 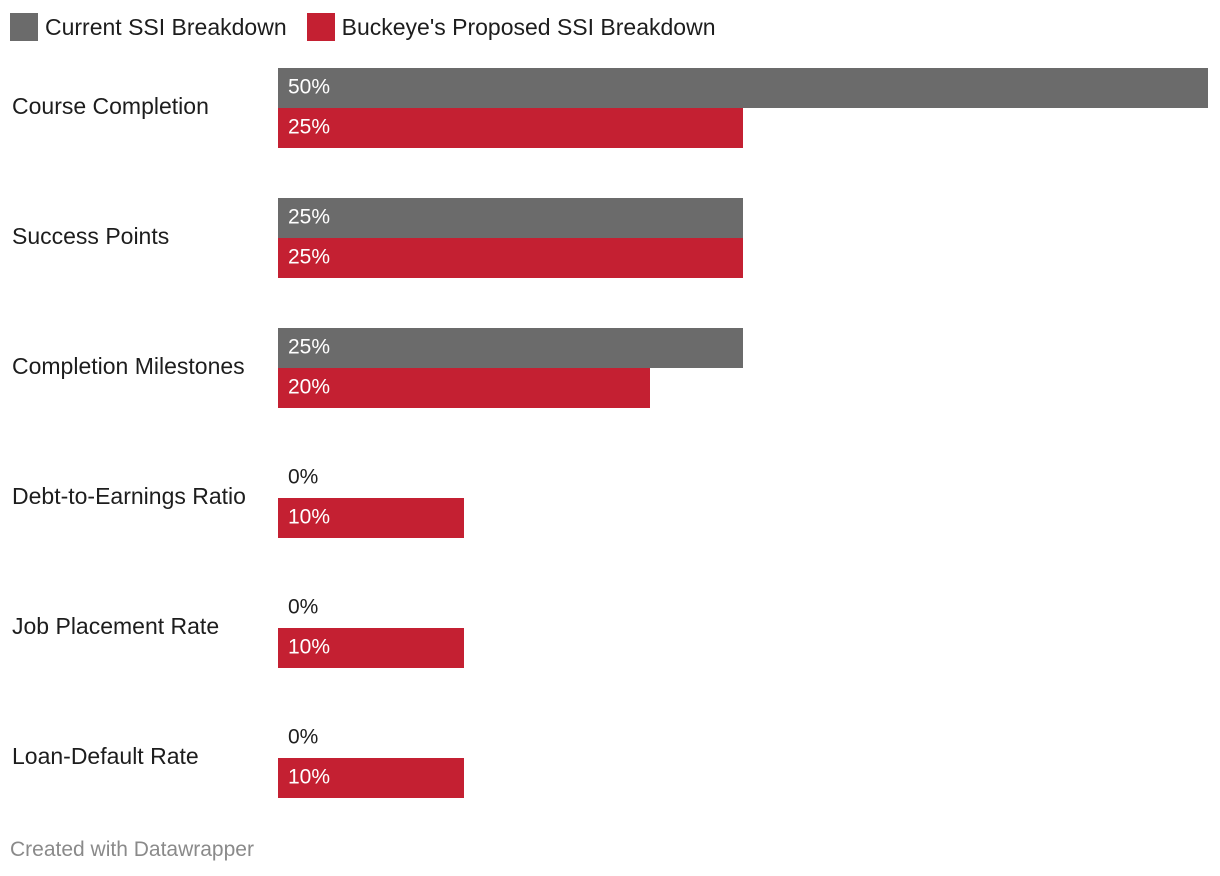 I want to click on category-label: Job Placement Rate, so click(x=115, y=626).